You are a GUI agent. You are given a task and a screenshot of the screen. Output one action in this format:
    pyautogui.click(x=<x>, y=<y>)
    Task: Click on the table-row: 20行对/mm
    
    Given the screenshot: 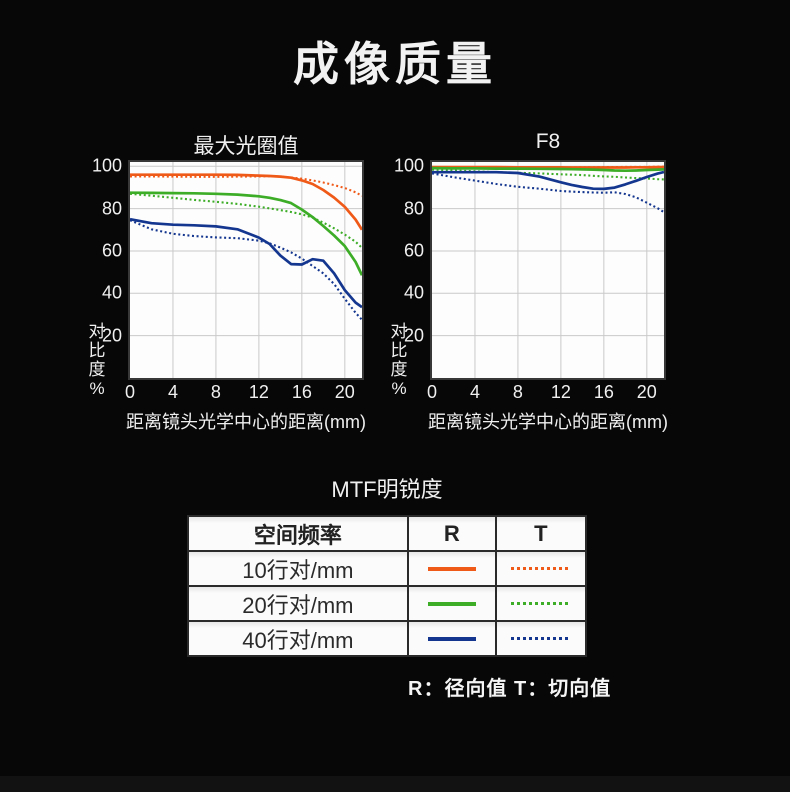 What is the action you would take?
    pyautogui.click(x=387, y=603)
    